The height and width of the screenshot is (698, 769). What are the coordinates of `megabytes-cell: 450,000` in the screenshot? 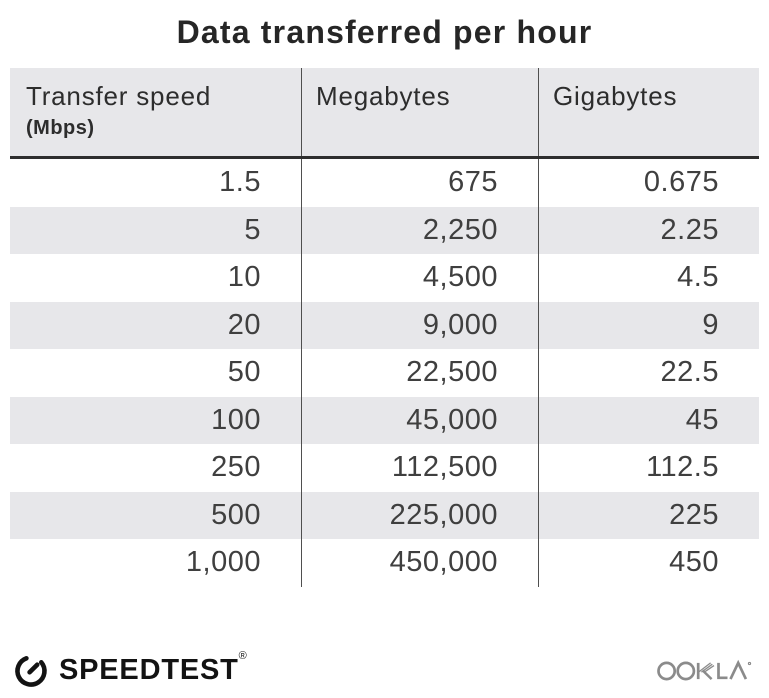 It's located at (419, 563).